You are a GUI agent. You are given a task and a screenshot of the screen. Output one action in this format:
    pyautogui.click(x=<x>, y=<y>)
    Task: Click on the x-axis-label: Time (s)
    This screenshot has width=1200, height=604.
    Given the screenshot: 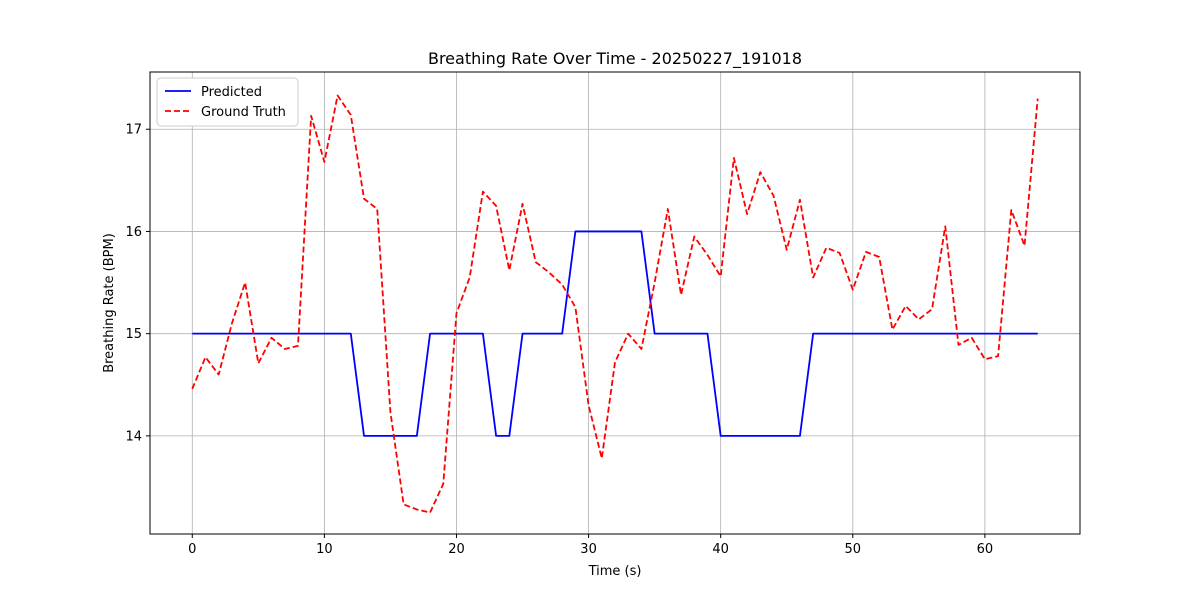 What is the action you would take?
    pyautogui.click(x=615, y=571)
    